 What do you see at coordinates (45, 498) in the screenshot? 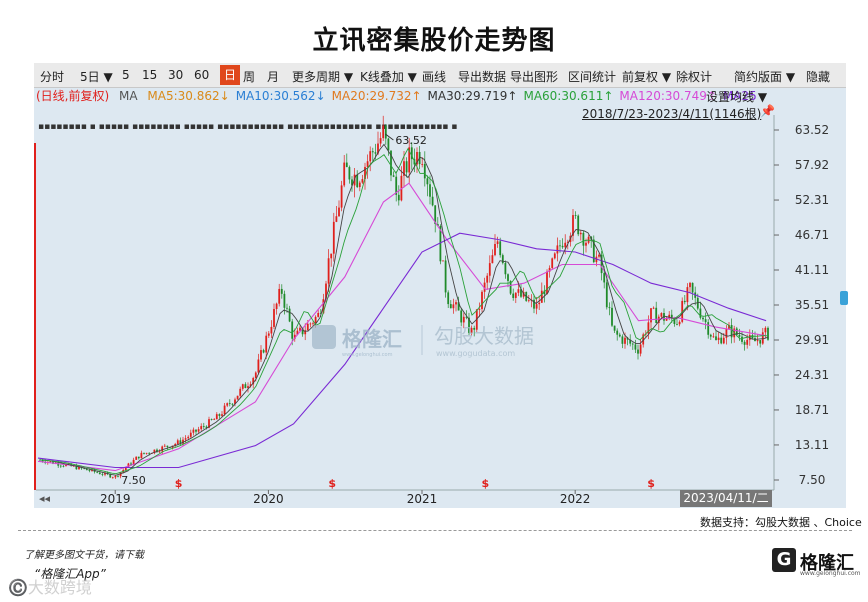
I see `scroll-left-arrows-icon: ◂◂` at bounding box center [45, 498].